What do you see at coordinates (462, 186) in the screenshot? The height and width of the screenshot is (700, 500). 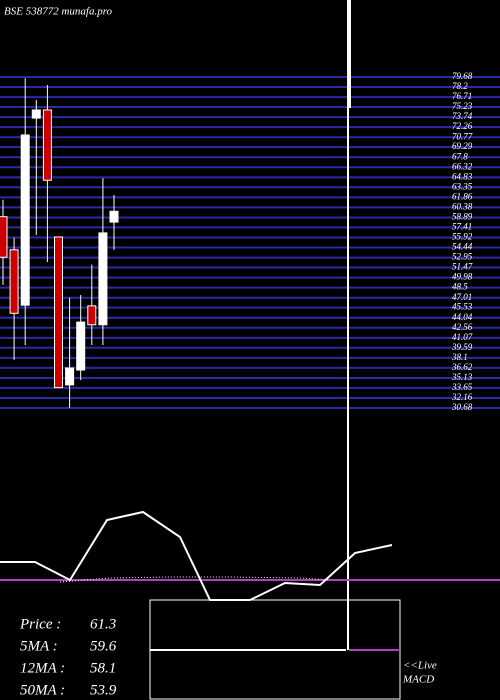 I see `y-tick-label: 63.35` at bounding box center [462, 186].